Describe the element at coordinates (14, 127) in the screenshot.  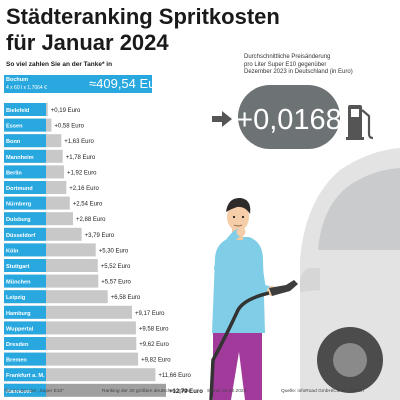
I see `city-label: Essen` at that location.